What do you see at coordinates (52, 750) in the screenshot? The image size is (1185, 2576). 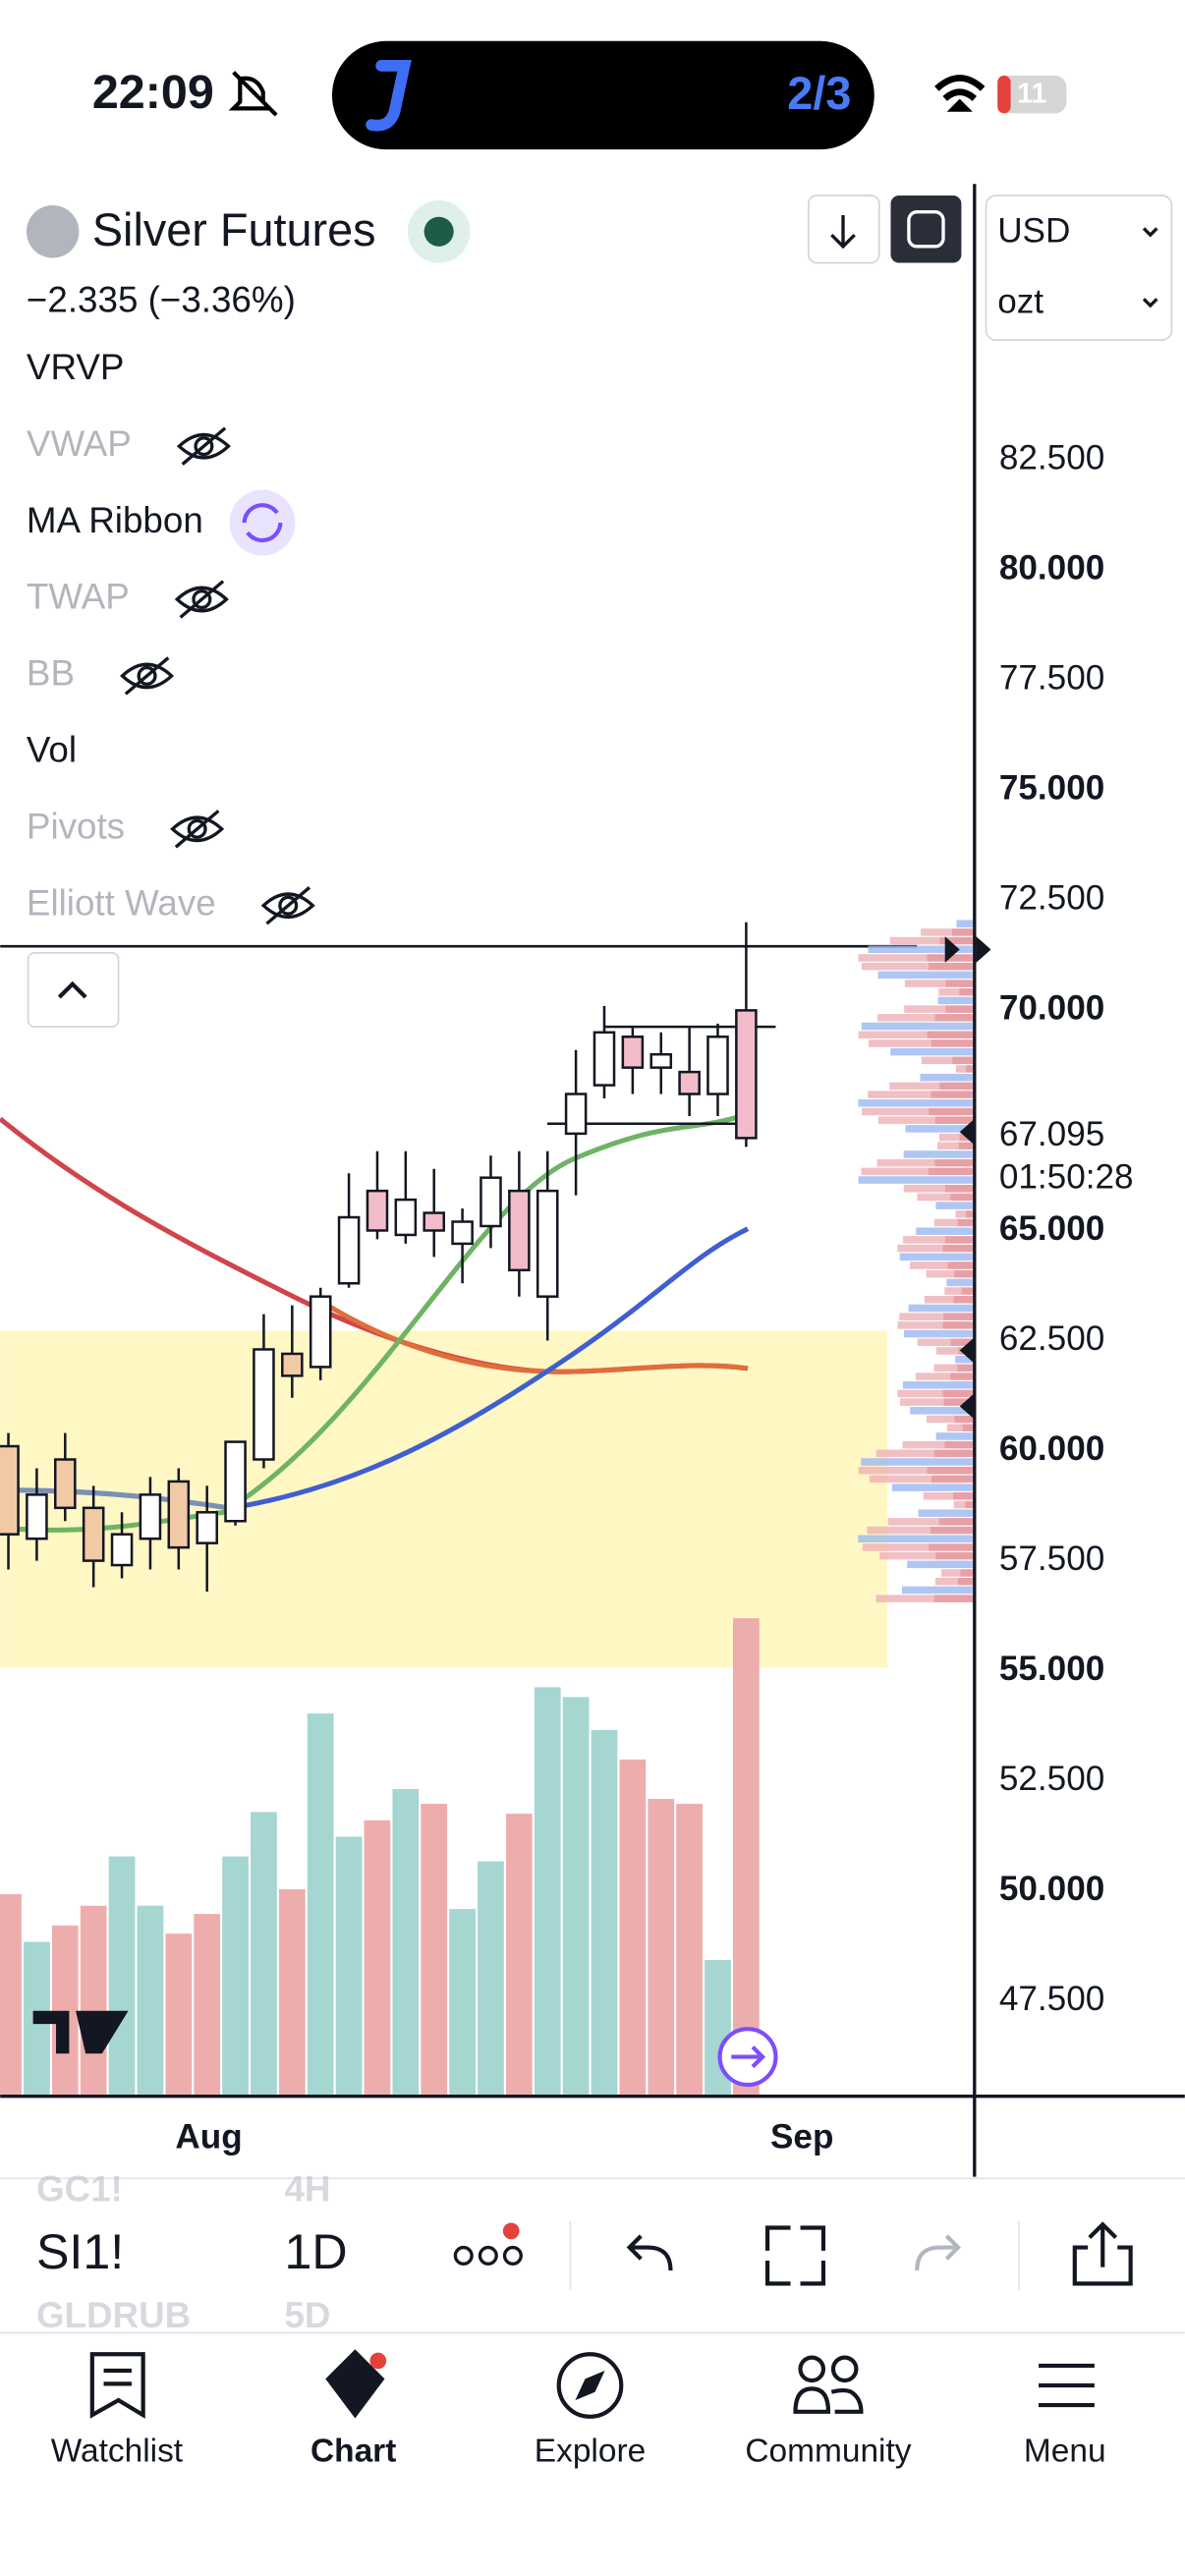 I see `indicator-label: Vol` at bounding box center [52, 750].